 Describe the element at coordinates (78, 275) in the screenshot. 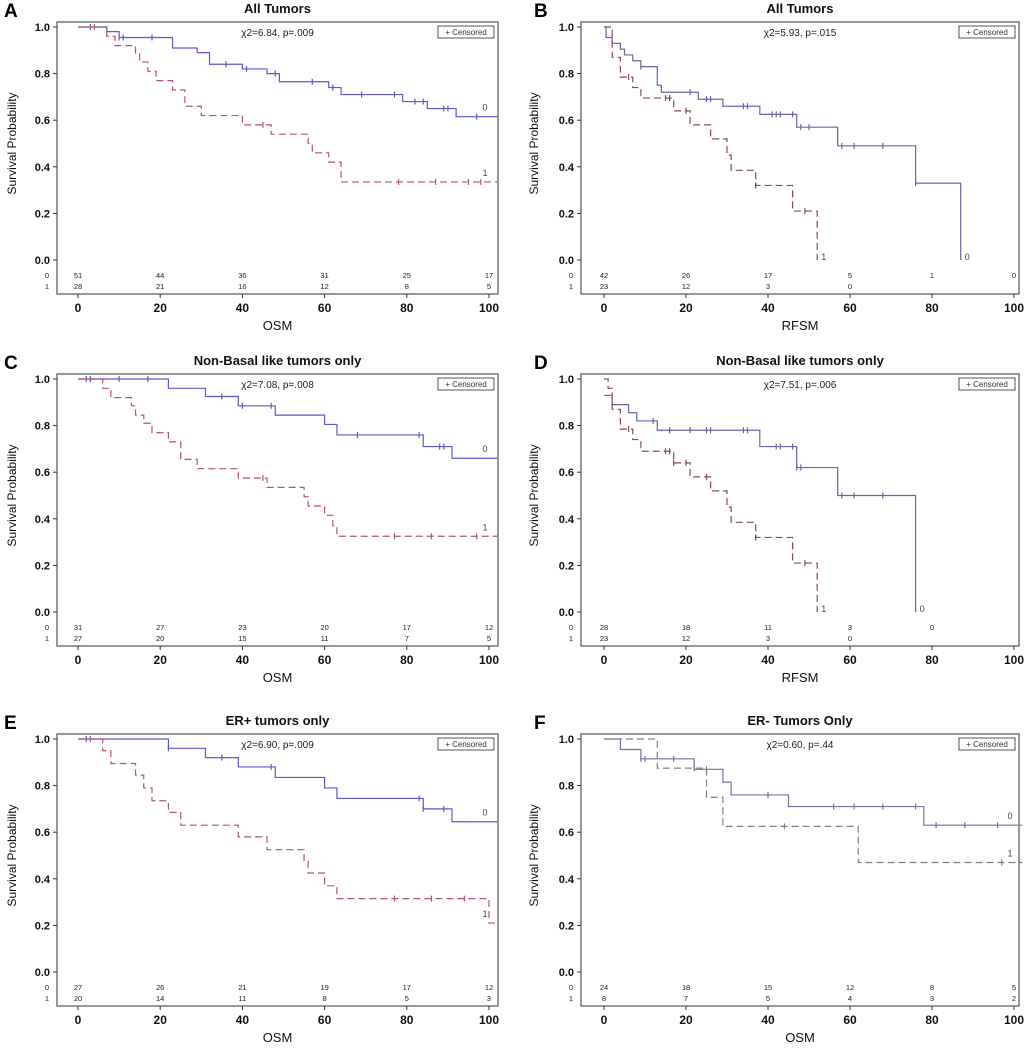

I see `risk-count: 51` at that location.